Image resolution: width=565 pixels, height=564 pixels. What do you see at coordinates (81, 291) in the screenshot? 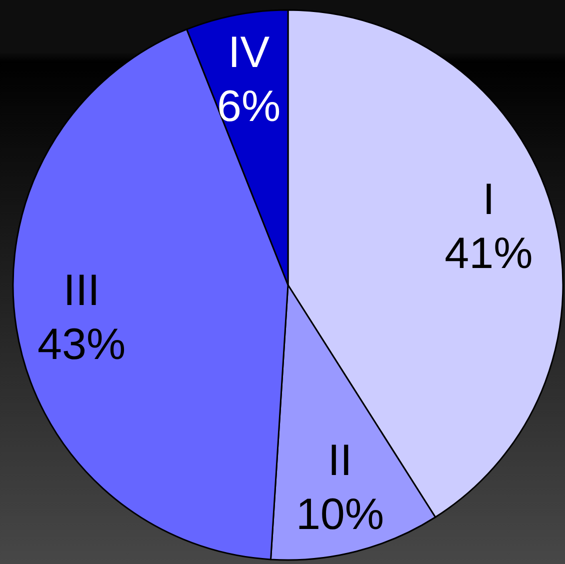
I see `slice-label: III` at bounding box center [81, 291].